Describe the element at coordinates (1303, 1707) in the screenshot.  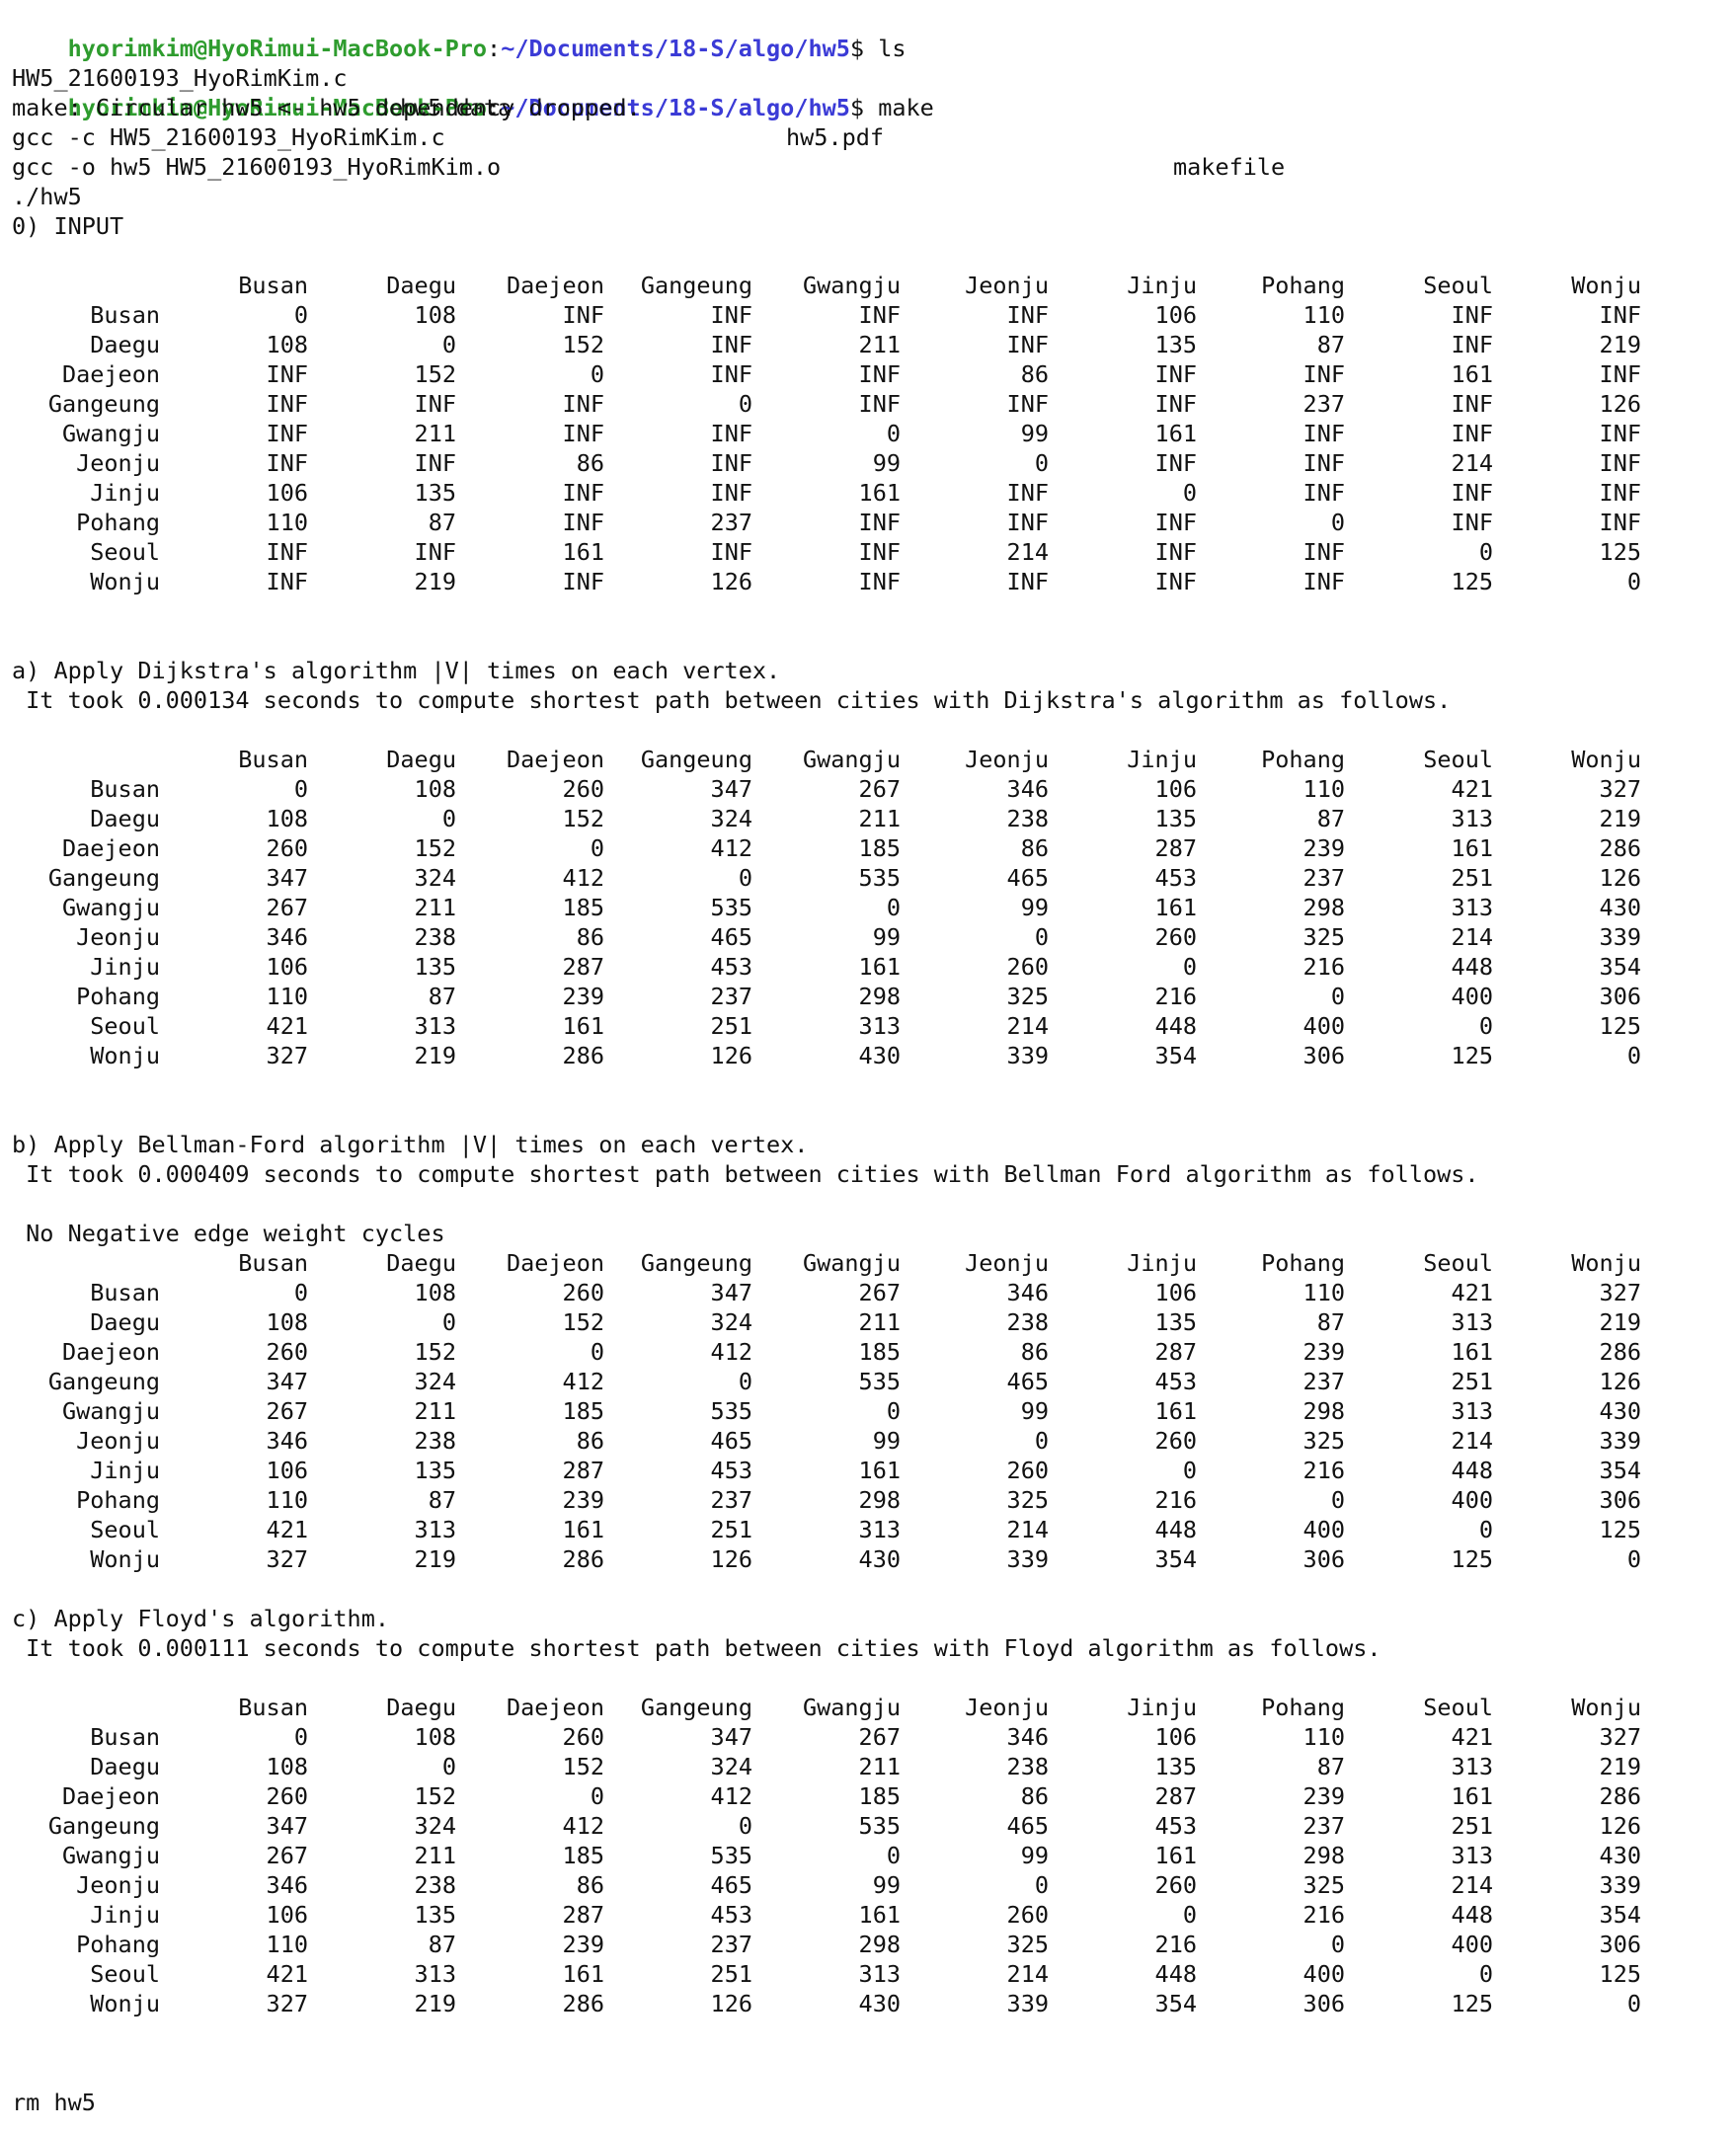
I see `column-header: Pohang` at that location.